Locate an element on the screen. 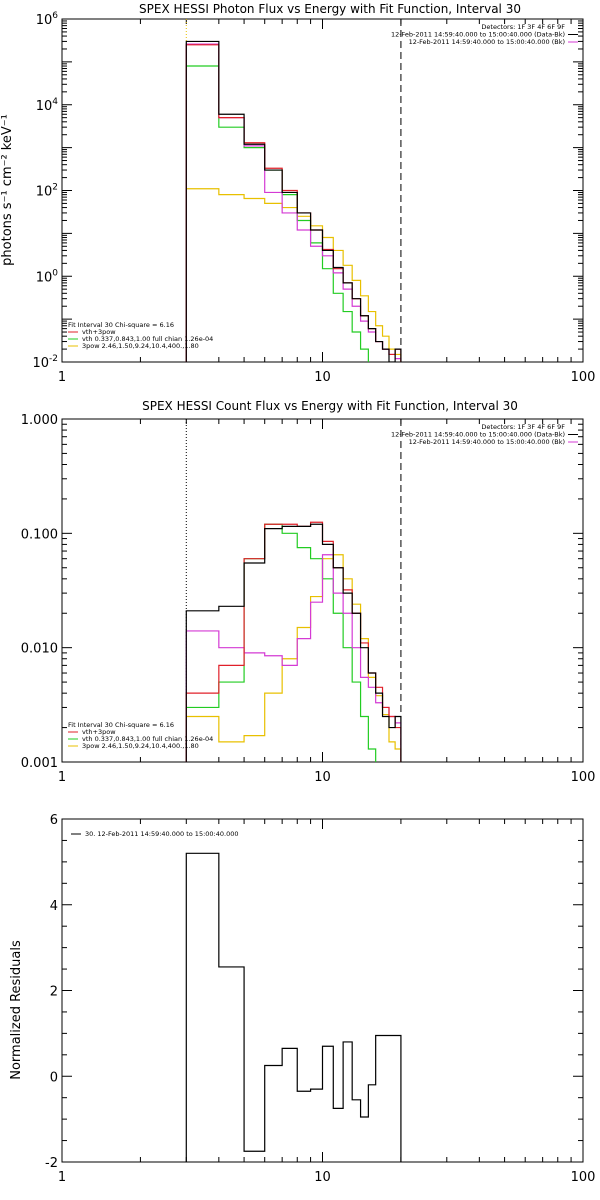  count-legend-entry: vth 0.337,0.843,1.00 full chian 1.26e-04 is located at coordinates (147, 739).